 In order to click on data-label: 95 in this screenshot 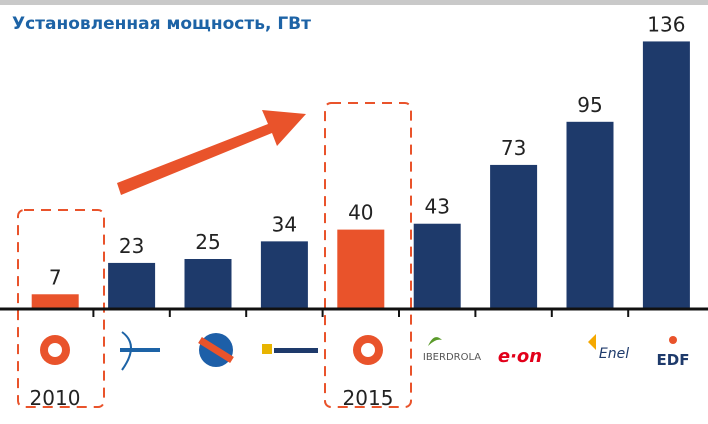, I will do `click(589, 105)`.